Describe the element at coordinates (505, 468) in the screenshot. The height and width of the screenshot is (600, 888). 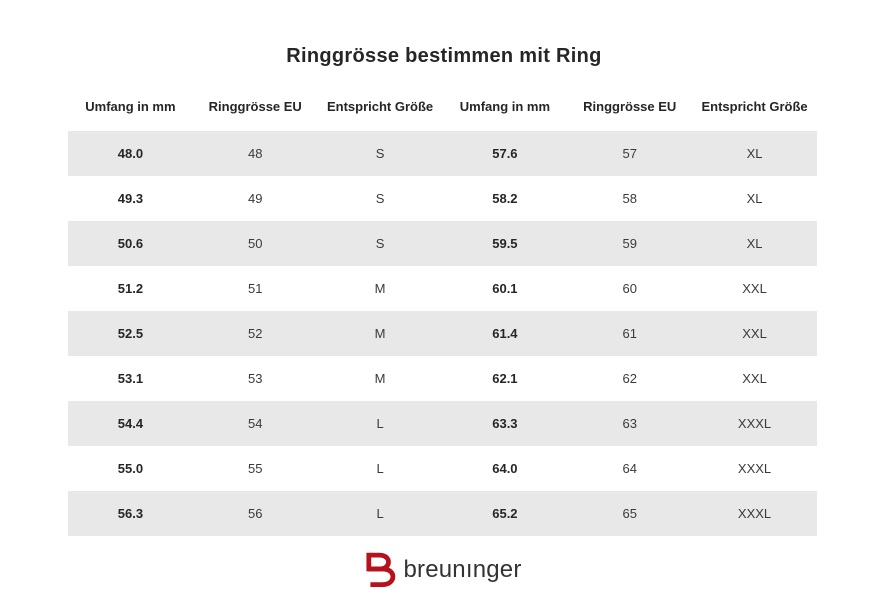
I see `umfang-value: 64.0` at that location.